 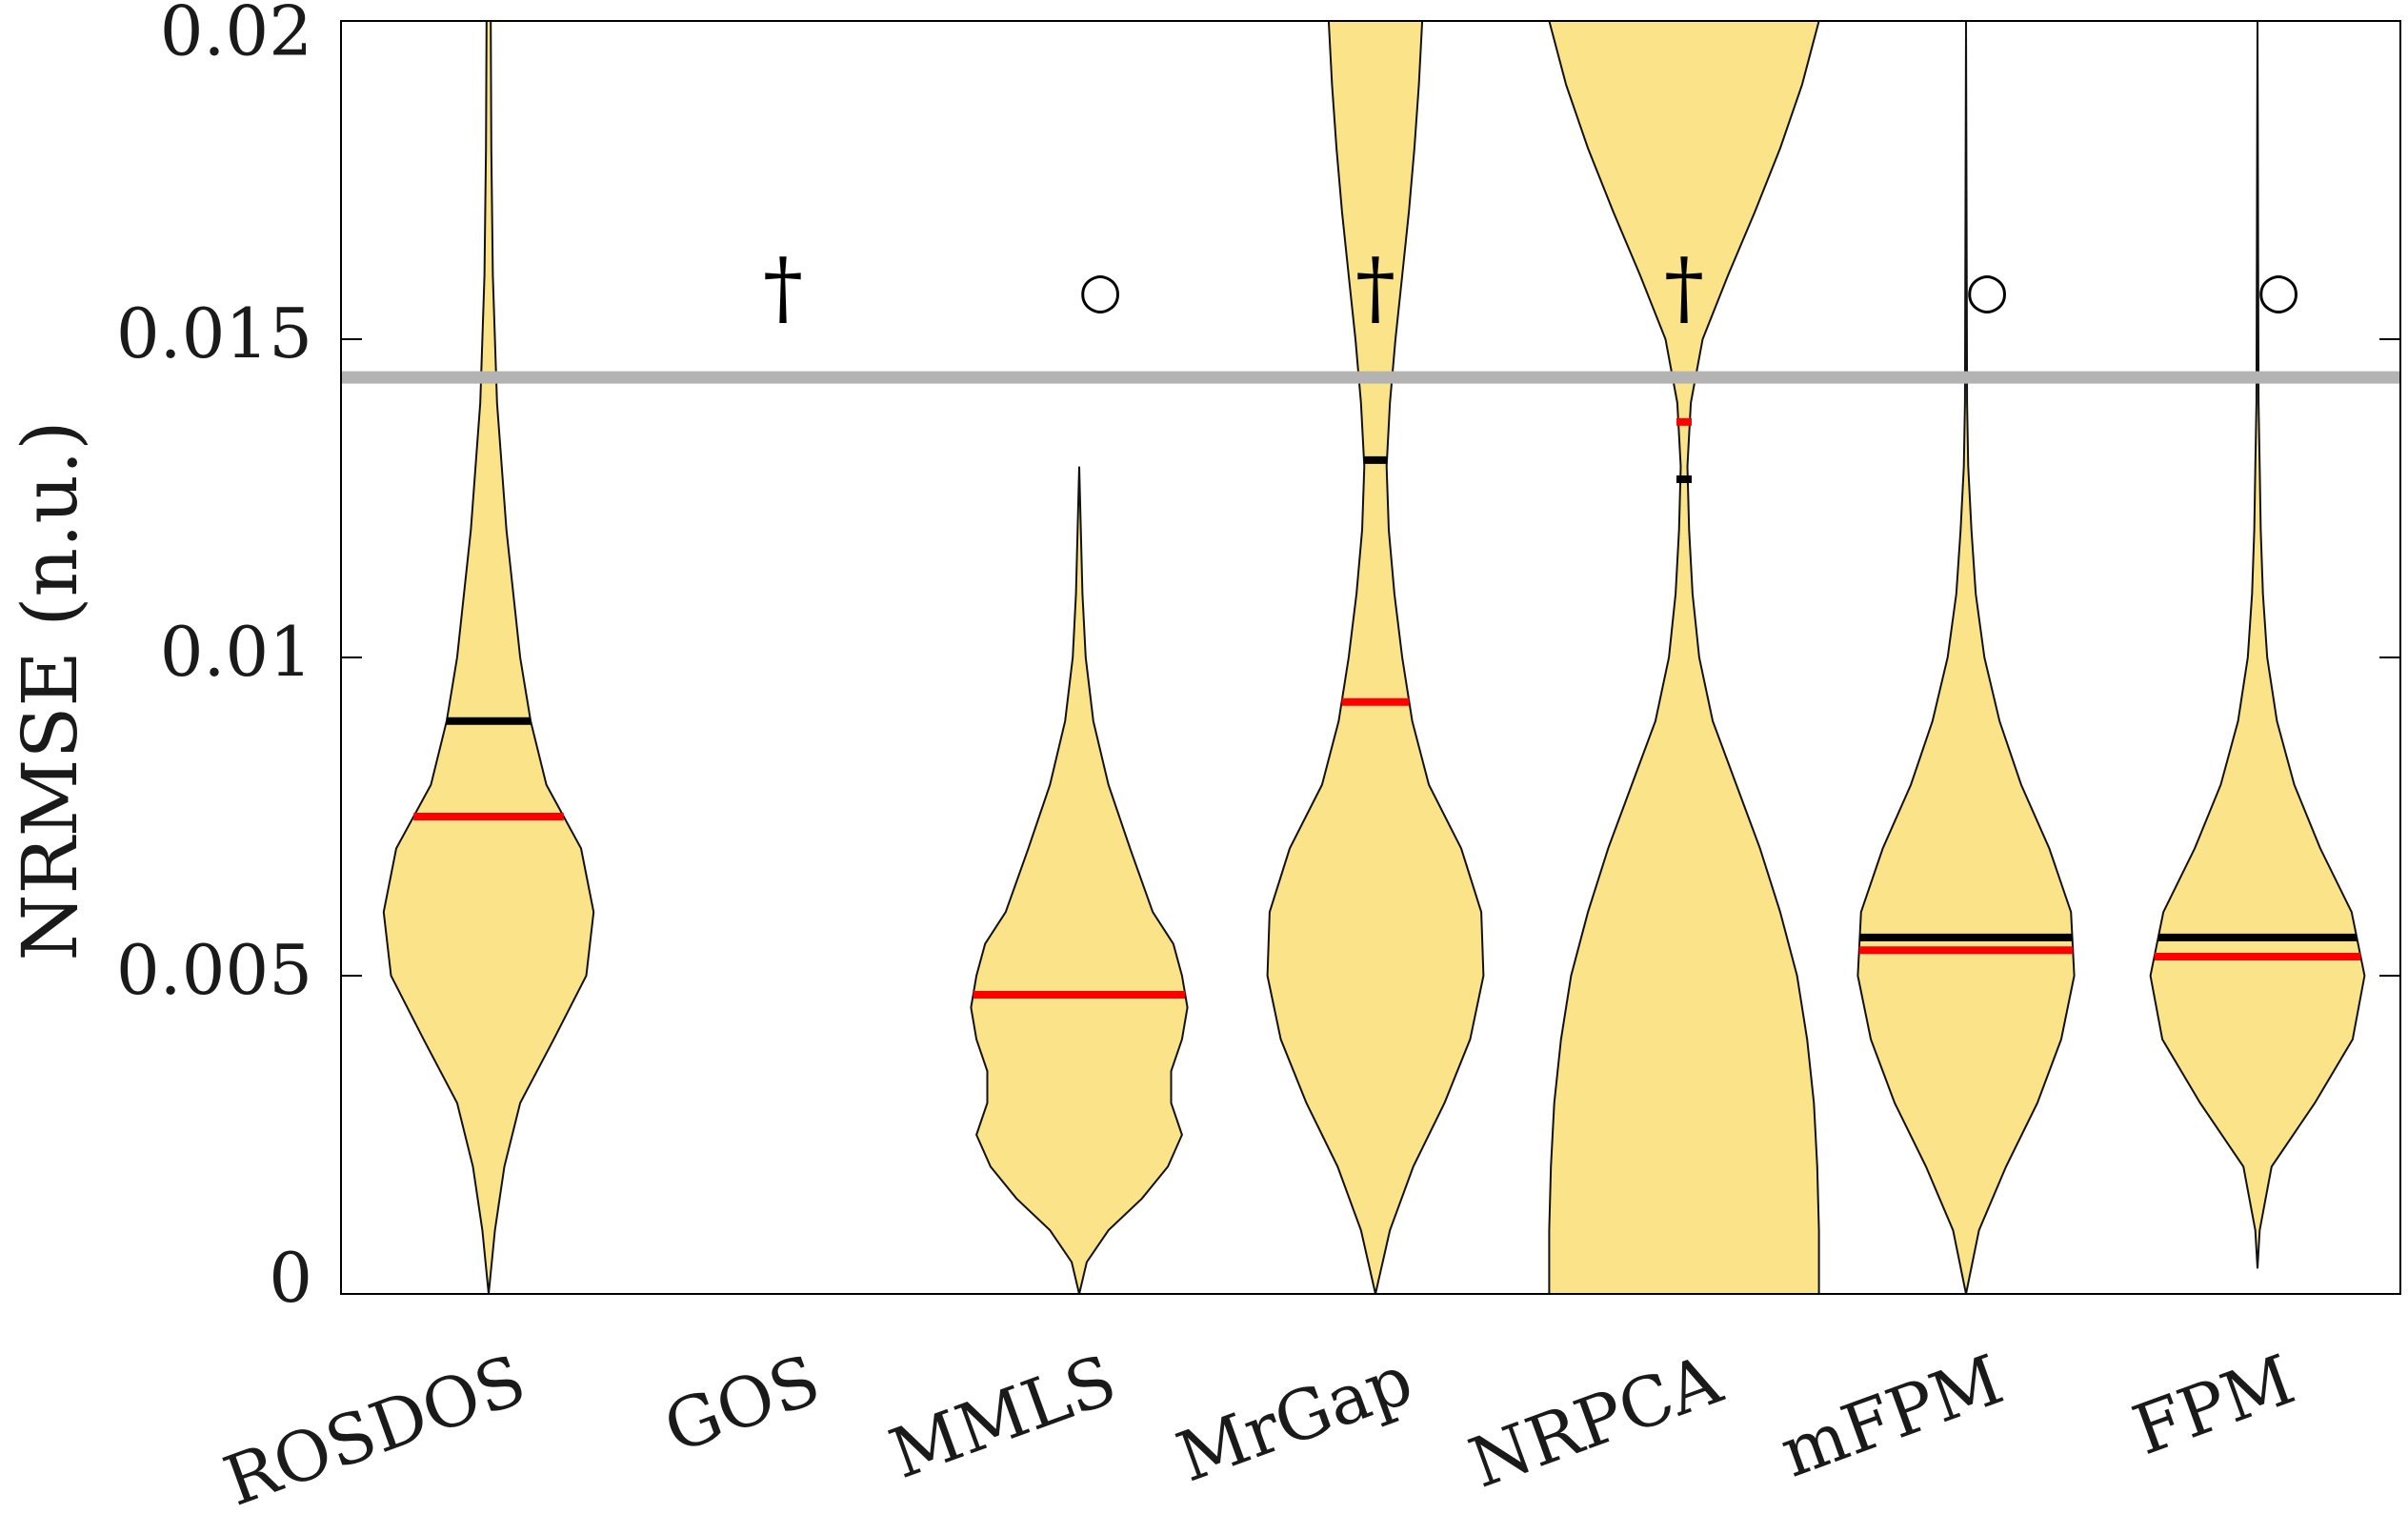 What do you see at coordinates (1595, 1422) in the screenshot?
I see `x-tick-label-nrpca: NRPCA` at bounding box center [1595, 1422].